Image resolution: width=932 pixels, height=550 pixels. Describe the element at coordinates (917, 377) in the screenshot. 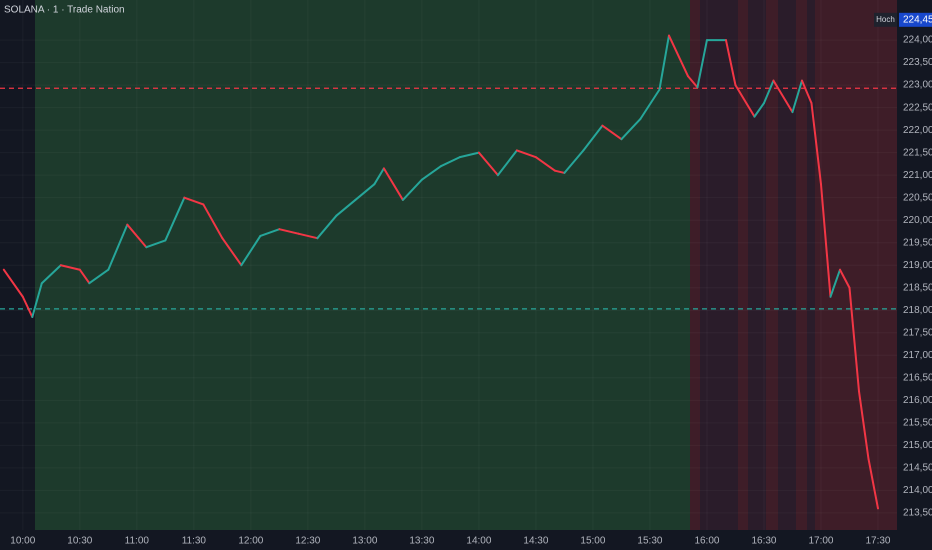

I see `y-tick-label: 216,50` at that location.